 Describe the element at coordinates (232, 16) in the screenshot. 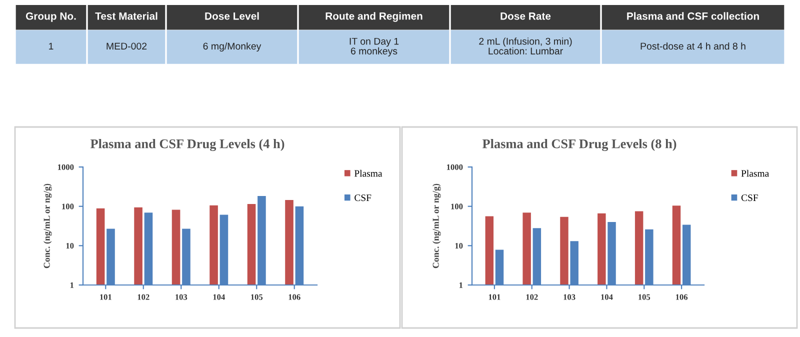

I see `category-label: Dose Level` at that location.